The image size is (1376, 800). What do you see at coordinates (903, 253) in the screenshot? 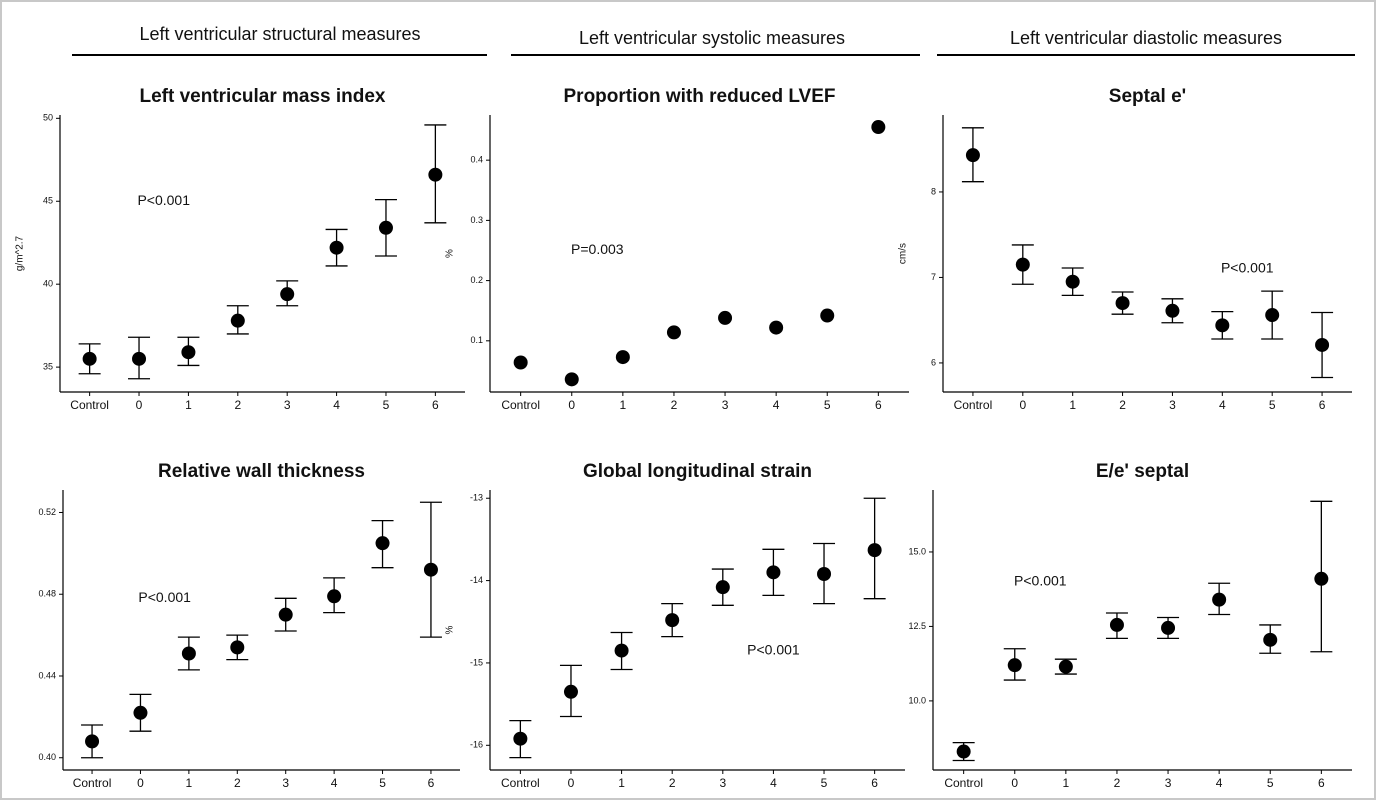
I see `y-axis-label: cm/s` at bounding box center [903, 253].